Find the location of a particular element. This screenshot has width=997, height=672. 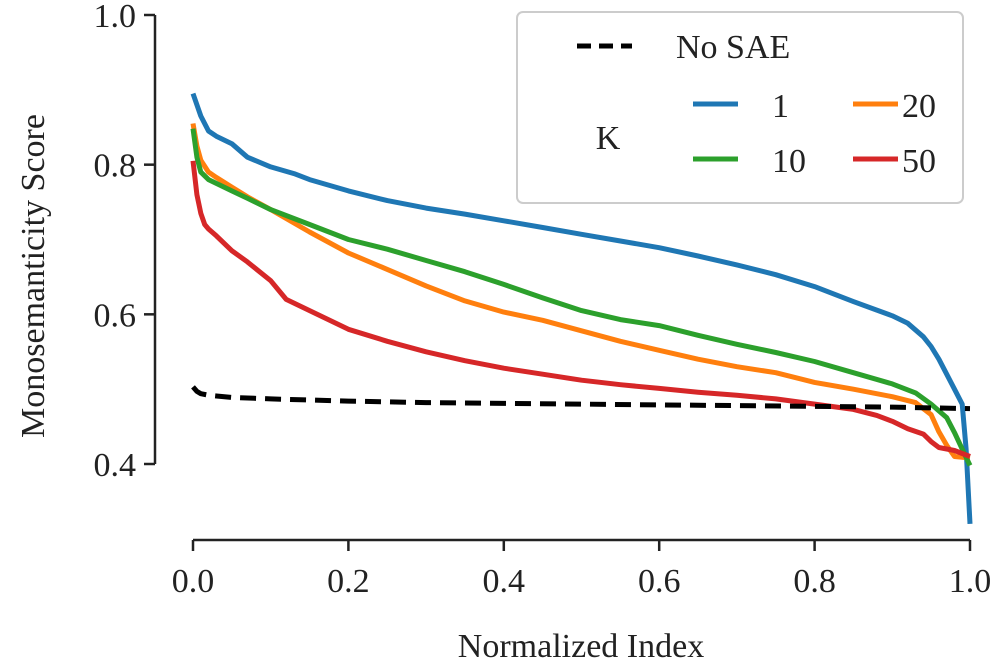

x-tick-label: 0.0 is located at coordinates (193, 581).